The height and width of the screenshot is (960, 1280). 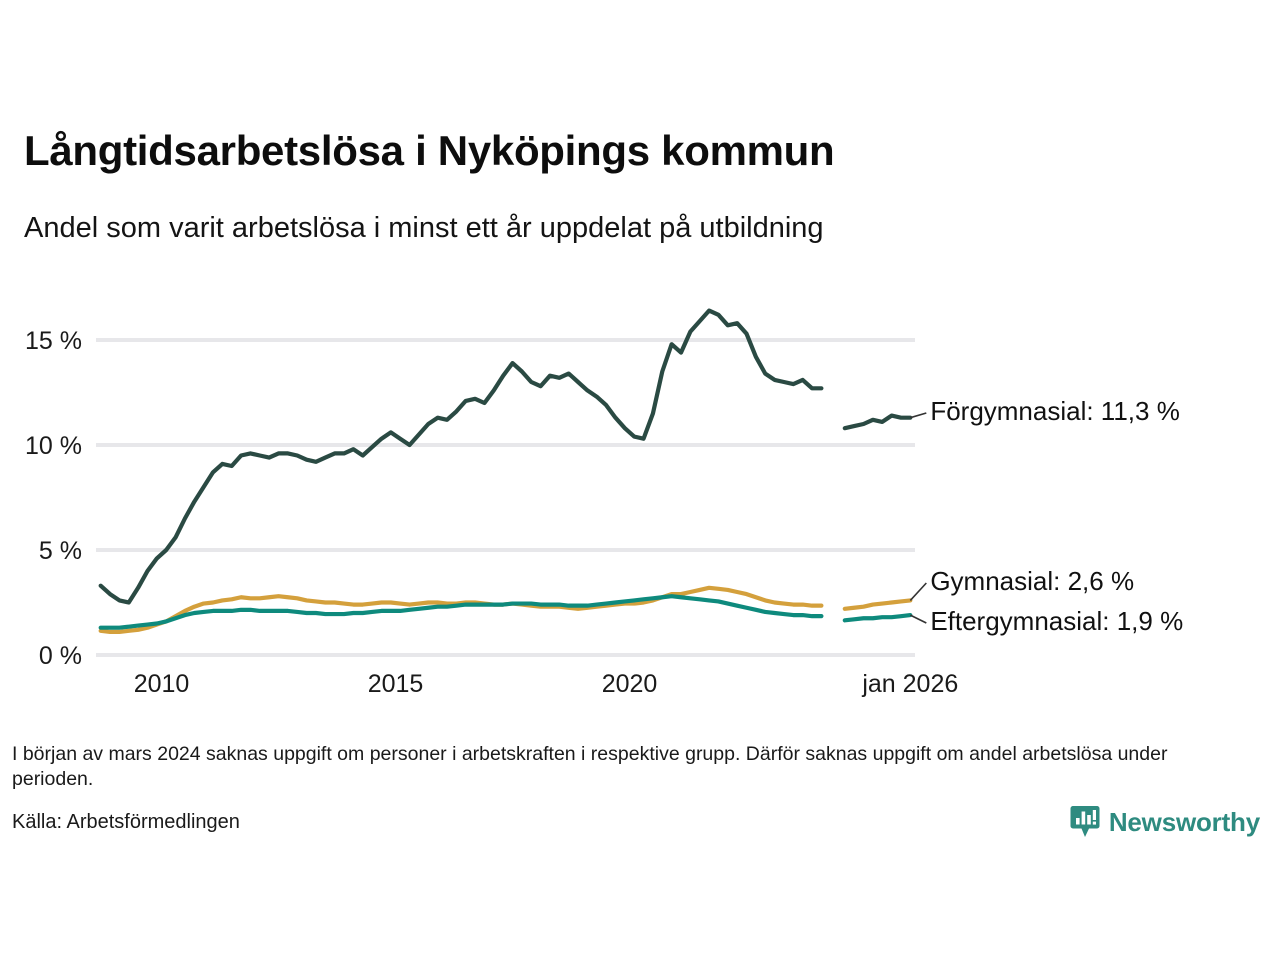 What do you see at coordinates (1032, 581) in the screenshot?
I see `series-label-gymnasial: Gymnasial: 2,6 %` at bounding box center [1032, 581].